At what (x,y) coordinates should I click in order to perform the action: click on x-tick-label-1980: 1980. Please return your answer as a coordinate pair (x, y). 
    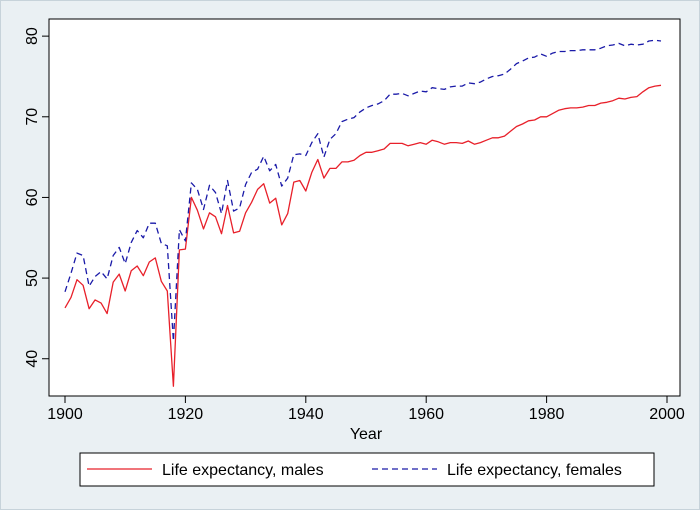
    Looking at the image, I should click on (547, 414).